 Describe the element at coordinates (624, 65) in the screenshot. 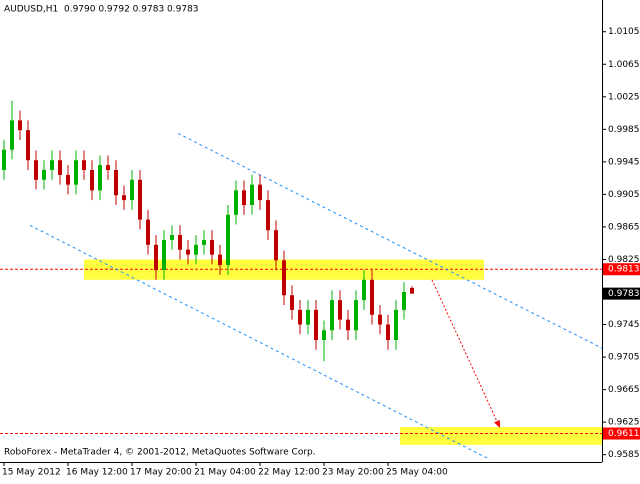

I see `y-tick-label: 1.0065` at that location.